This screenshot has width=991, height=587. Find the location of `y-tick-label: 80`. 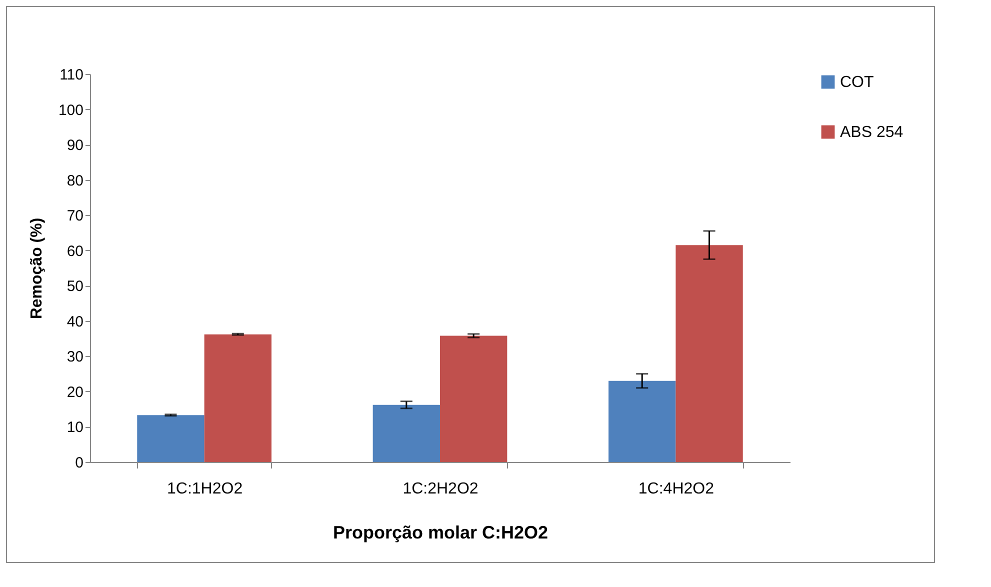

y-tick-label: 80 is located at coordinates (75, 181).